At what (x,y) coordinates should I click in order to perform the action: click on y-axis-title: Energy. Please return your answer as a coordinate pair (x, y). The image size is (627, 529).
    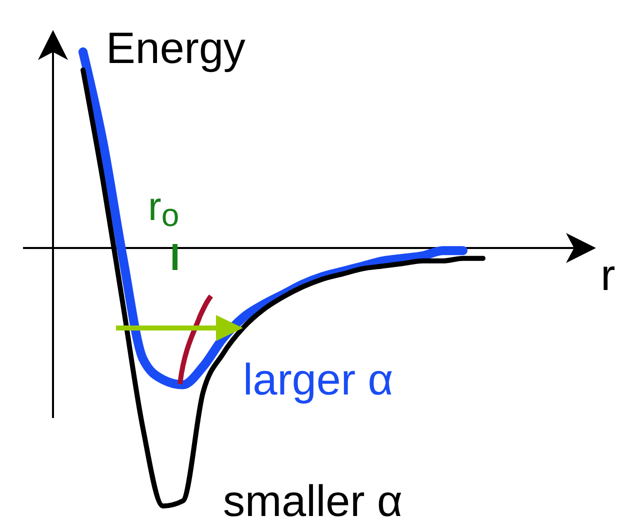
    Looking at the image, I should click on (176, 48).